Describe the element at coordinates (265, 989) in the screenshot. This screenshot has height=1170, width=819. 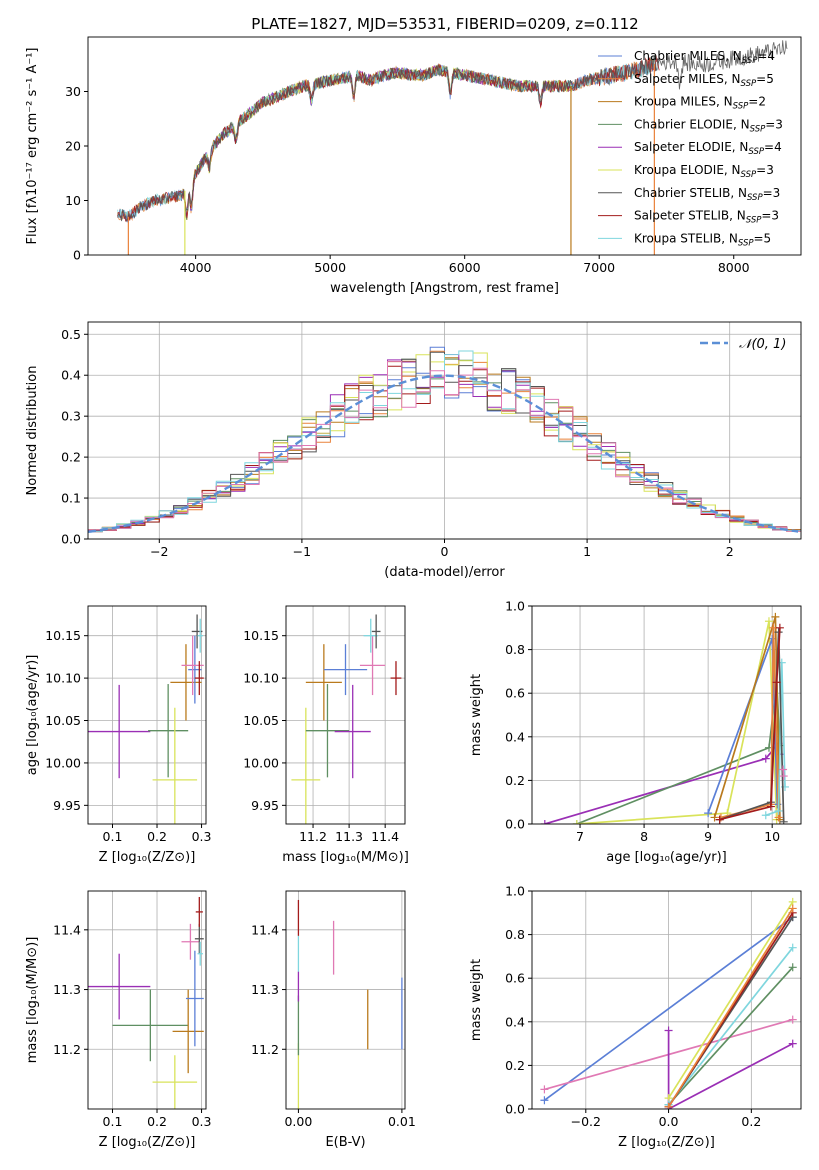
I see `y-tick-label: 11.3` at that location.